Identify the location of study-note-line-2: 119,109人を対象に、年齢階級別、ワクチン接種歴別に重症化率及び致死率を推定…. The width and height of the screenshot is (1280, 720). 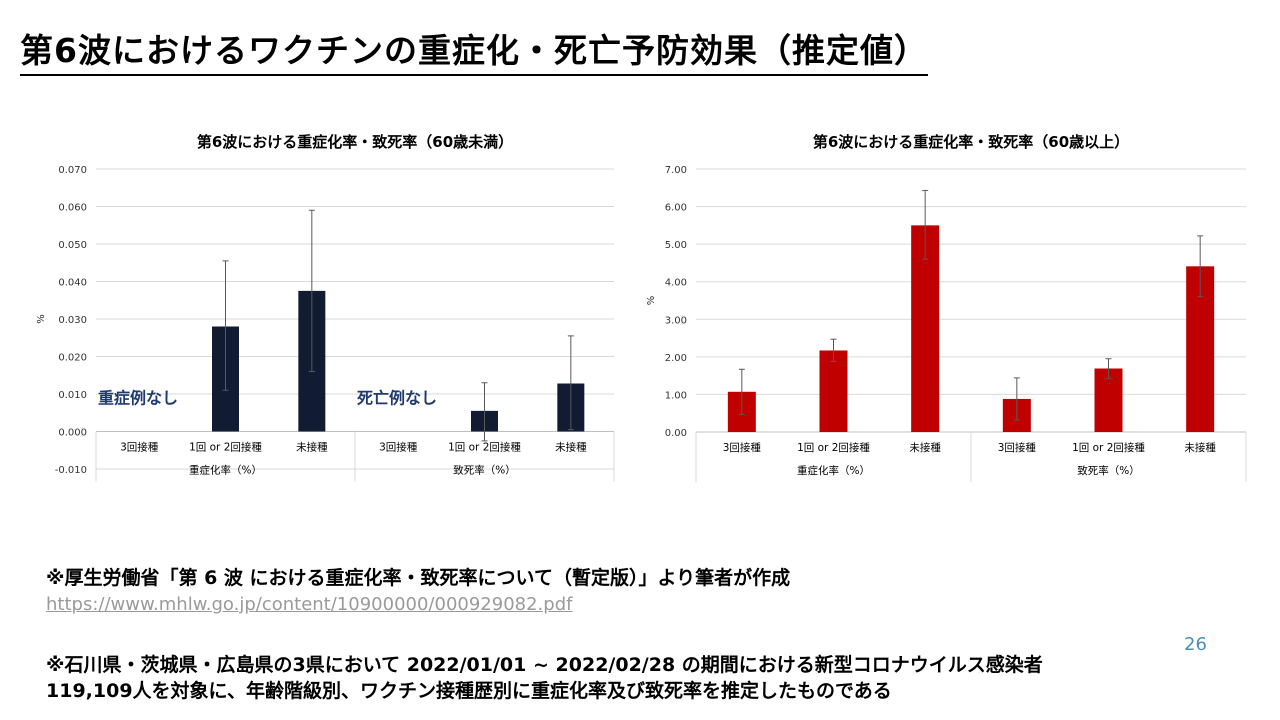
(469, 691).